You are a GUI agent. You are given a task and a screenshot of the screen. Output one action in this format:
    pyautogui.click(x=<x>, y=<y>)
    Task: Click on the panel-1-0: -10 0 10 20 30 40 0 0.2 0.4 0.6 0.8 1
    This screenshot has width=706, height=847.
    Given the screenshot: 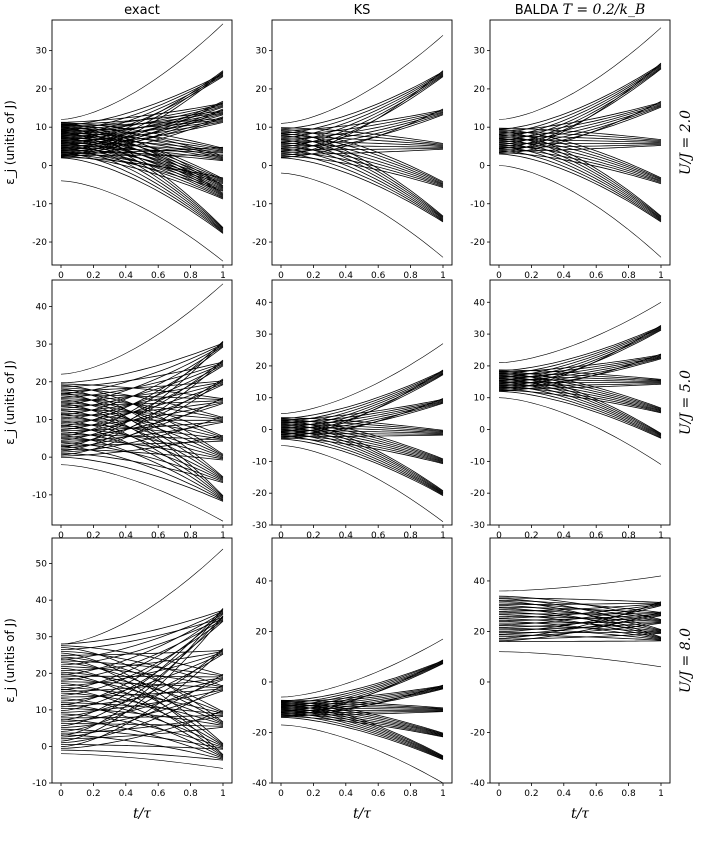 What is the action you would take?
    pyautogui.click(x=132, y=410)
    